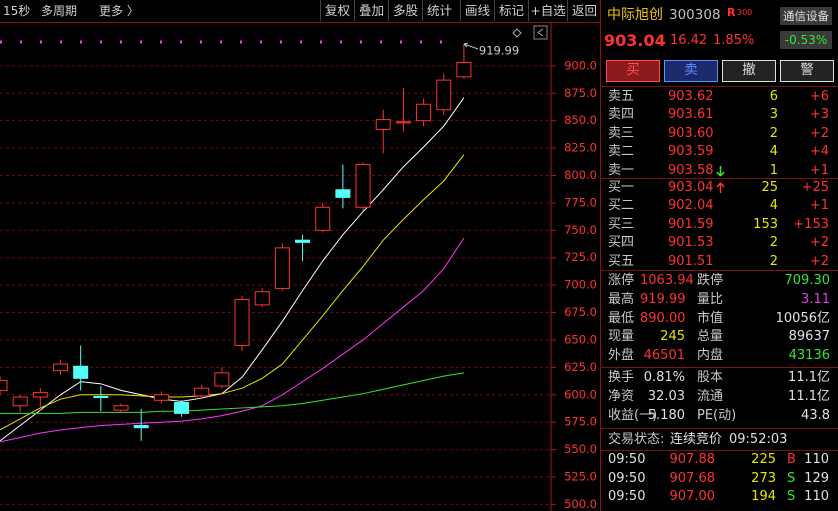 This screenshot has height=511, width=838. I want to click on tick-time: 09:50, so click(627, 478).